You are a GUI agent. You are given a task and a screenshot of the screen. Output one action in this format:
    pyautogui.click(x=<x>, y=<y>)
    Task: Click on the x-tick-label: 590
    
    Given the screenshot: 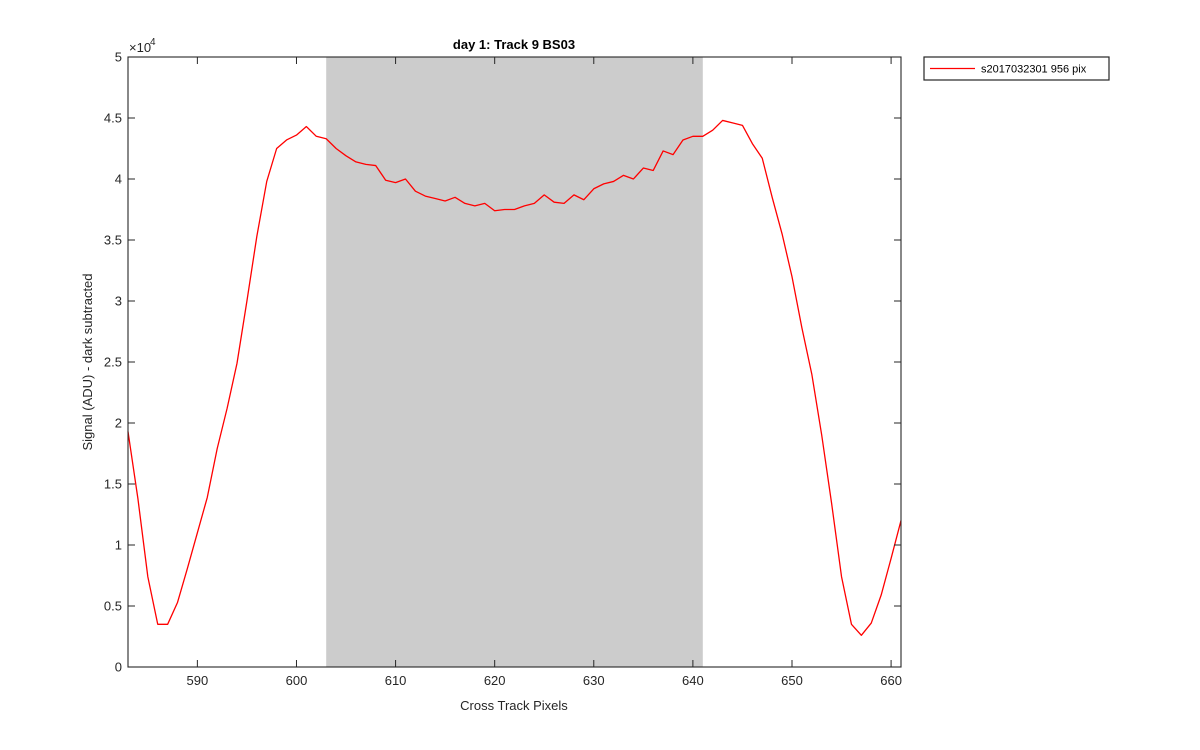 What is the action you would take?
    pyautogui.click(x=198, y=680)
    